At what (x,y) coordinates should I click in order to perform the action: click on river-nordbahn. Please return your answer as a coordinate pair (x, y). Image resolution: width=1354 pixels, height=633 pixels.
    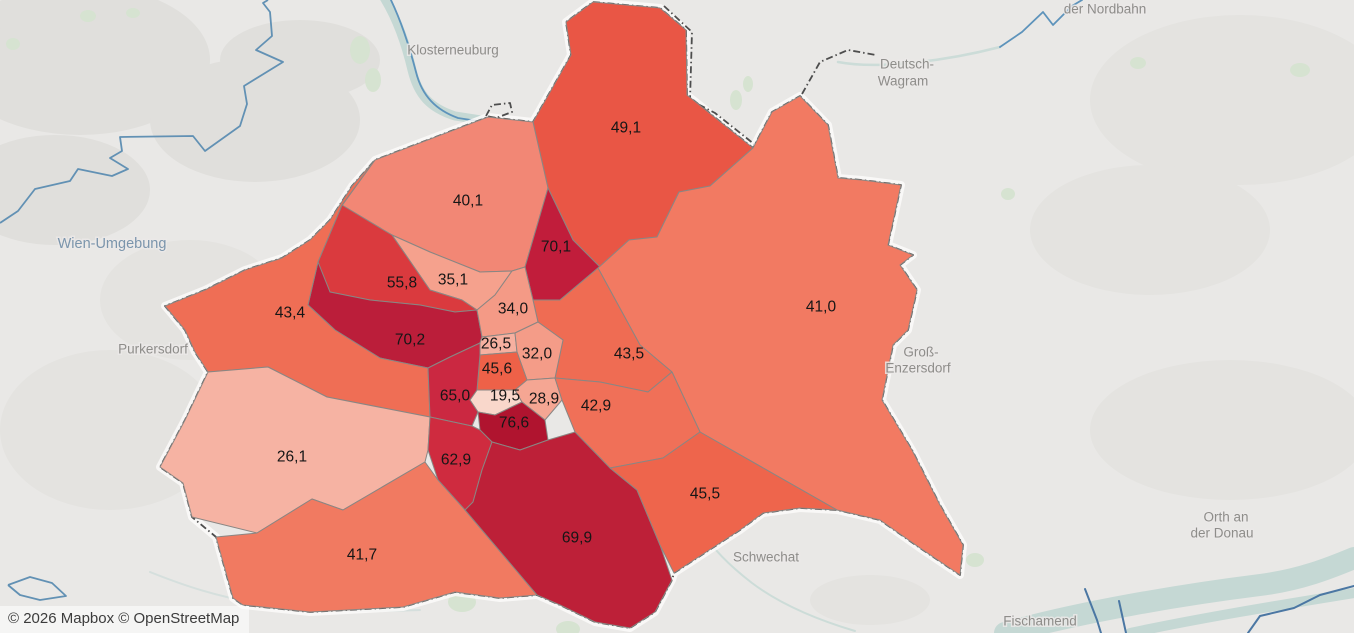
    Looking at the image, I should click on (1041, 24).